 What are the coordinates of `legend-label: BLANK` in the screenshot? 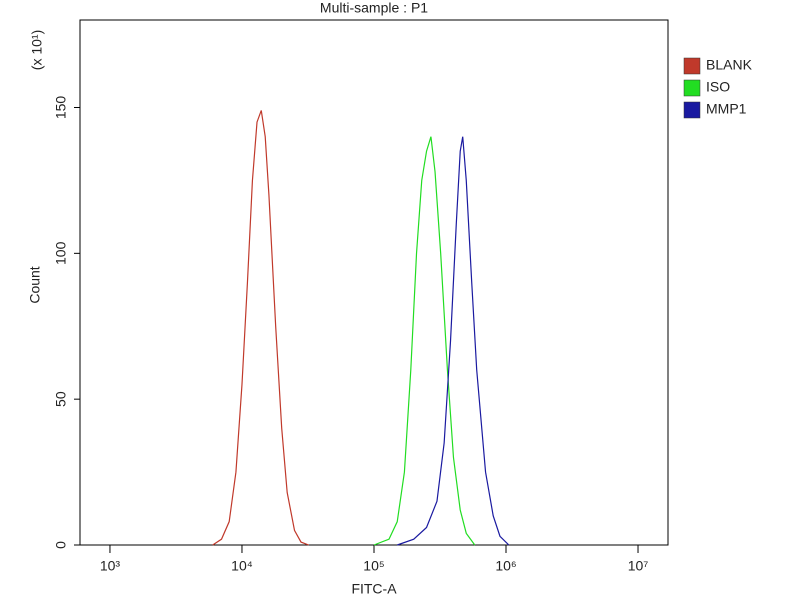 It's located at (729, 65).